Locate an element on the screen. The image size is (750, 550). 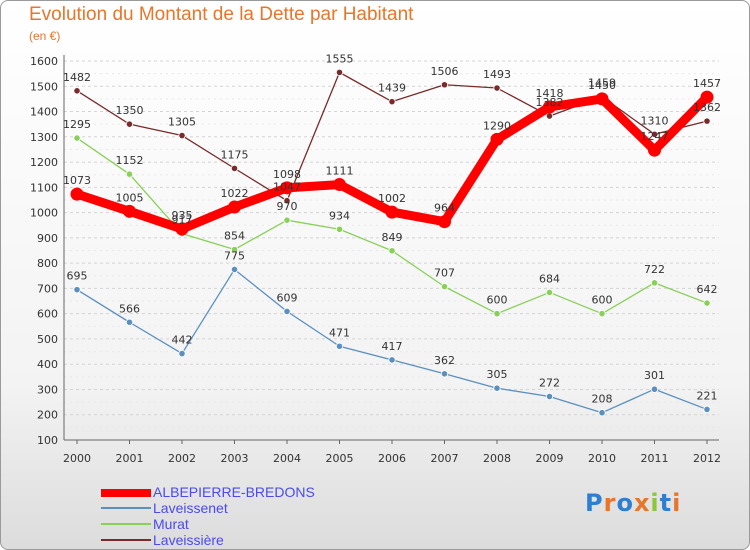
legend-label: Murat is located at coordinates (171, 524).